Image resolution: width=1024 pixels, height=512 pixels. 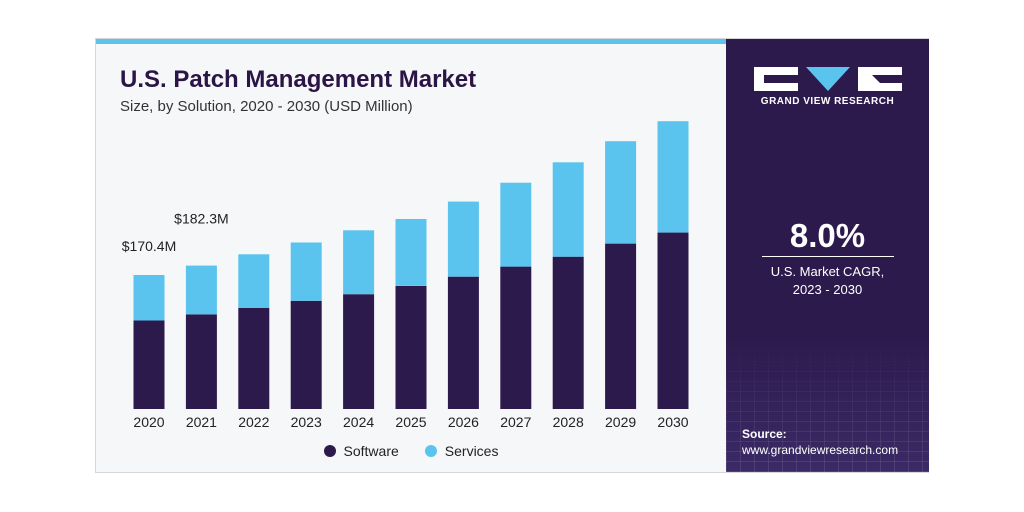 What do you see at coordinates (827, 235) in the screenshot?
I see `cagr-value: 8.0%` at bounding box center [827, 235].